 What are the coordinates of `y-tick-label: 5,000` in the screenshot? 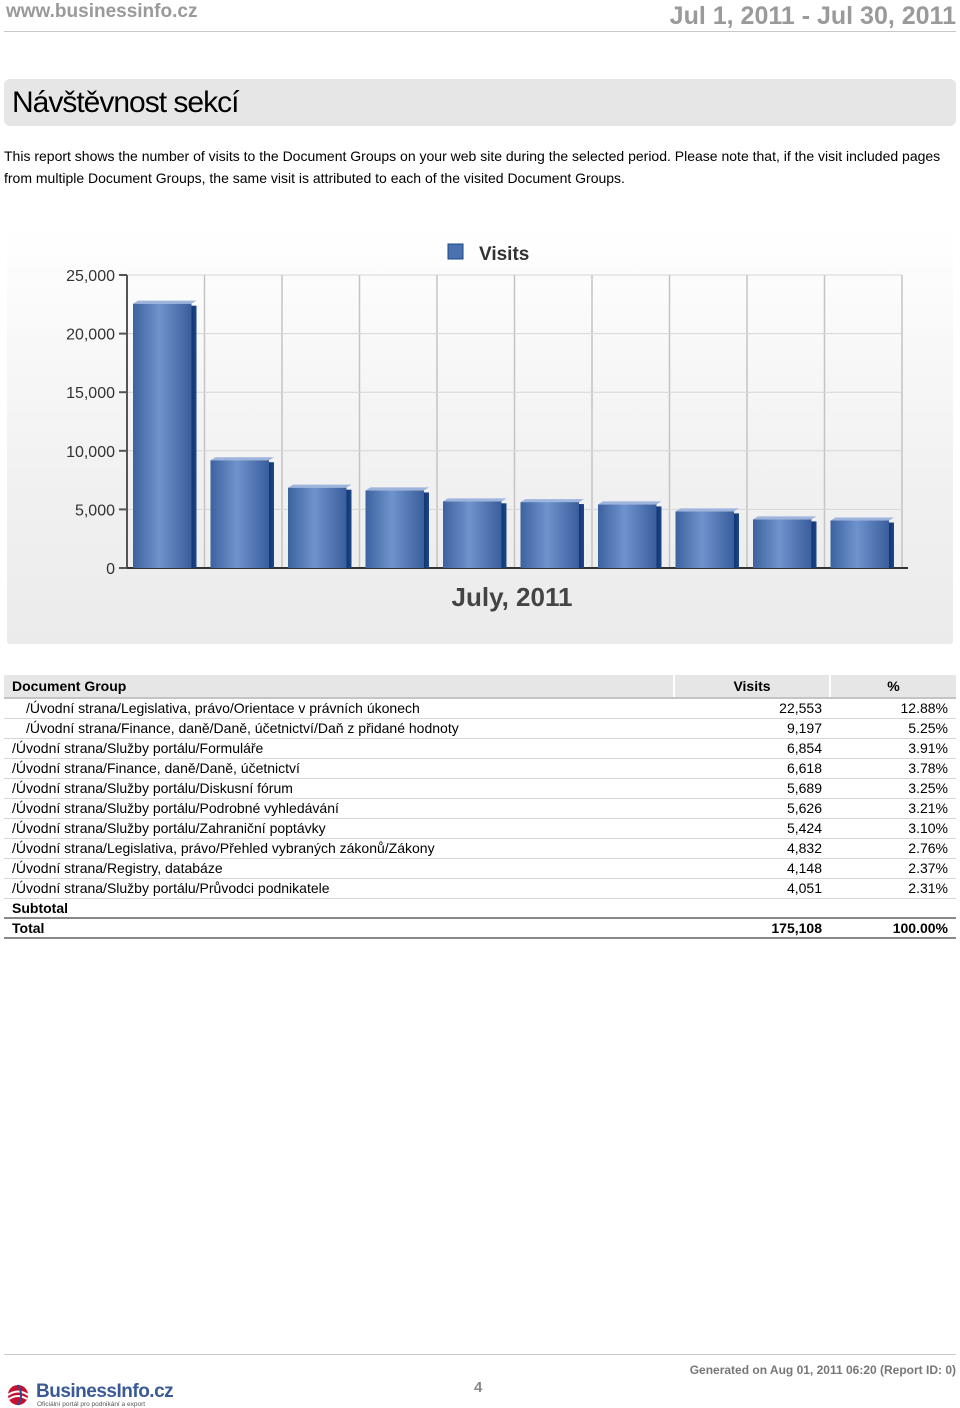 It's located at (95, 510).